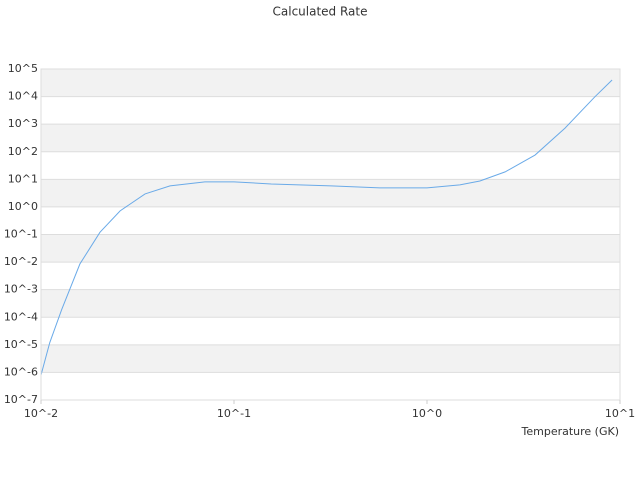 The height and width of the screenshot is (480, 640). Describe the element at coordinates (21, 316) in the screenshot. I see `y-tick-label: 10^-4` at that location.